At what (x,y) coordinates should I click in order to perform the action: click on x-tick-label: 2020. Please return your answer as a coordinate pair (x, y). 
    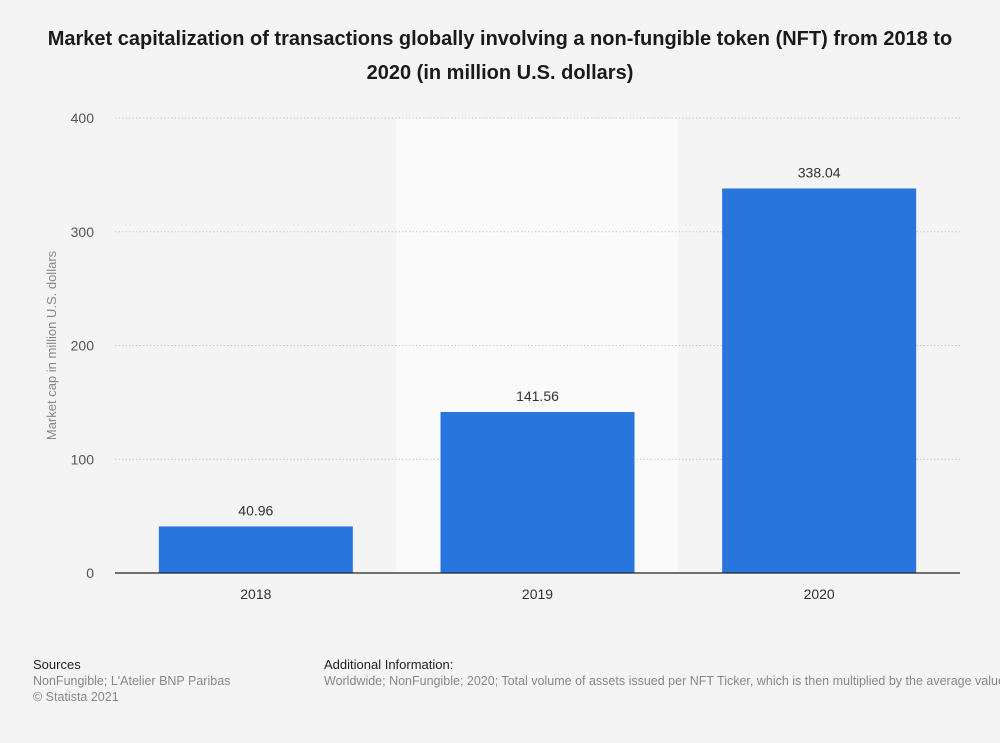
    Looking at the image, I should click on (819, 594).